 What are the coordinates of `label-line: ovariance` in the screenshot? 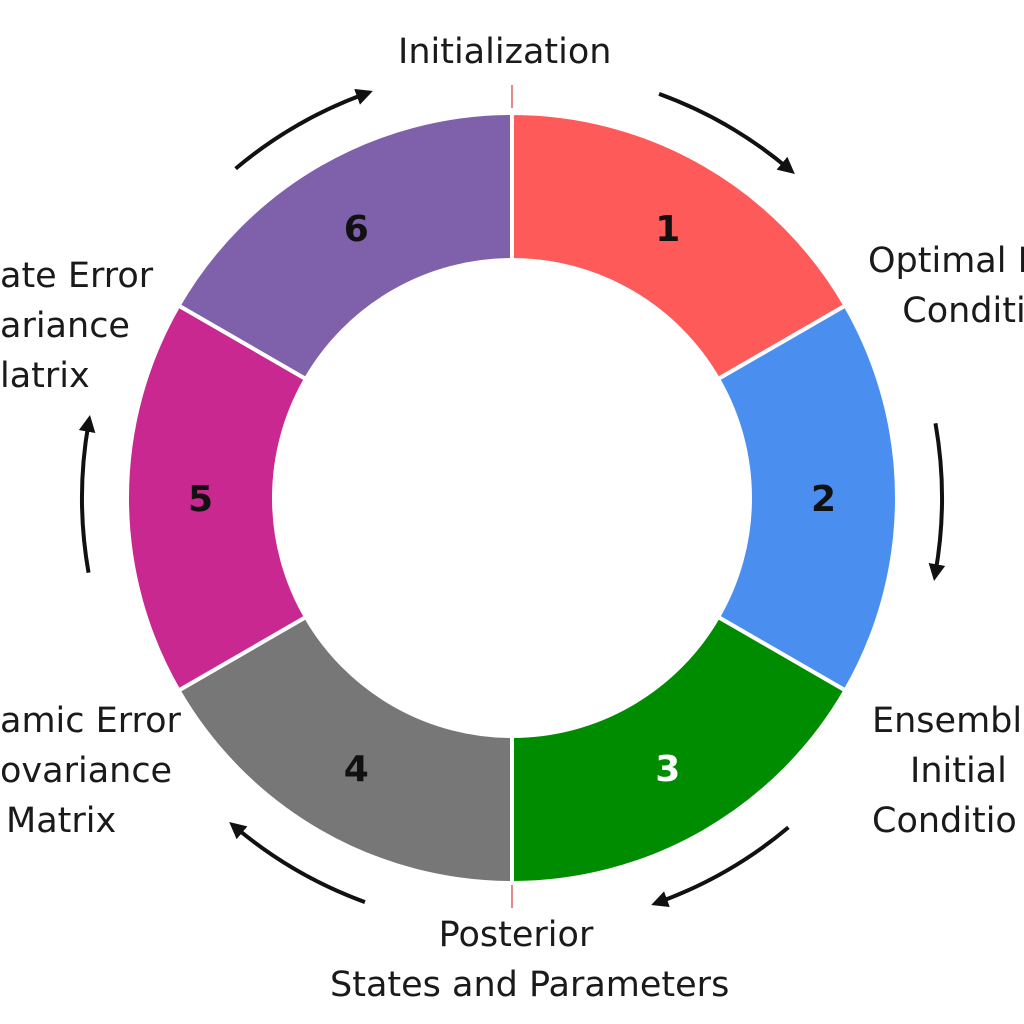 It's located at (86, 771).